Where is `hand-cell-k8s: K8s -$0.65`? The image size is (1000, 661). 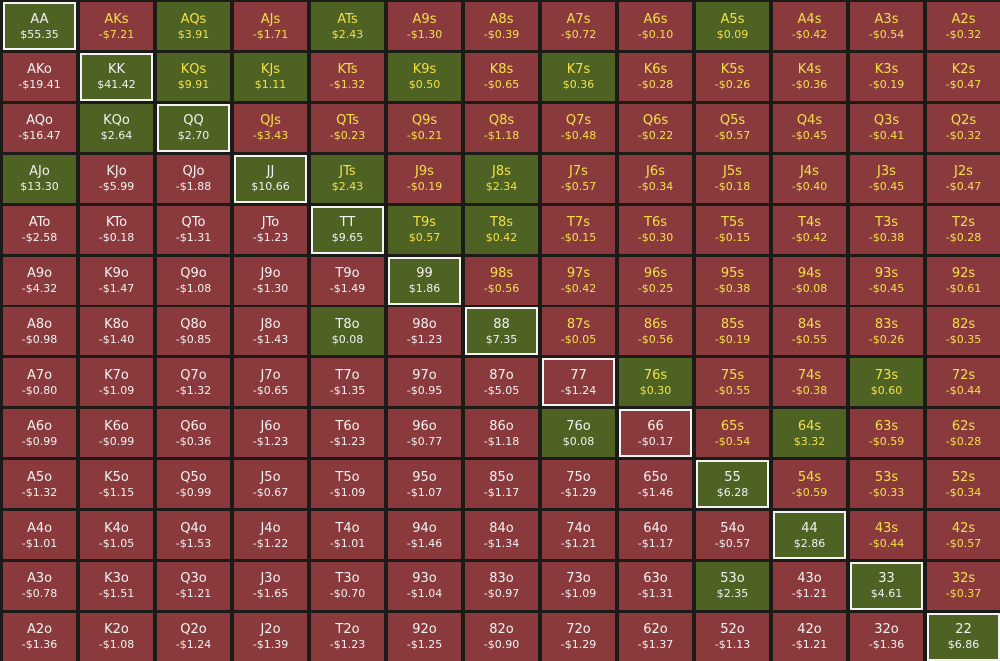 hand-cell-k8s: K8s -$0.65 is located at coordinates (501, 76).